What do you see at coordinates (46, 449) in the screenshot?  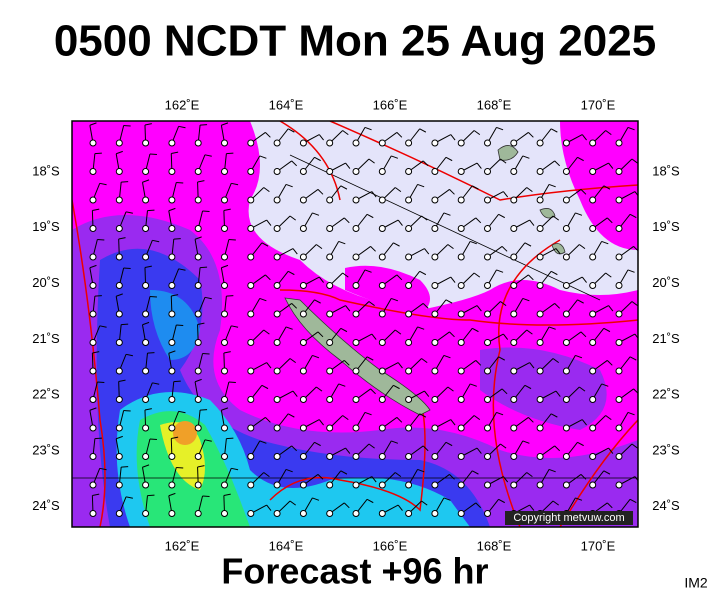 I see `latitude-label: 23˚S` at bounding box center [46, 449].